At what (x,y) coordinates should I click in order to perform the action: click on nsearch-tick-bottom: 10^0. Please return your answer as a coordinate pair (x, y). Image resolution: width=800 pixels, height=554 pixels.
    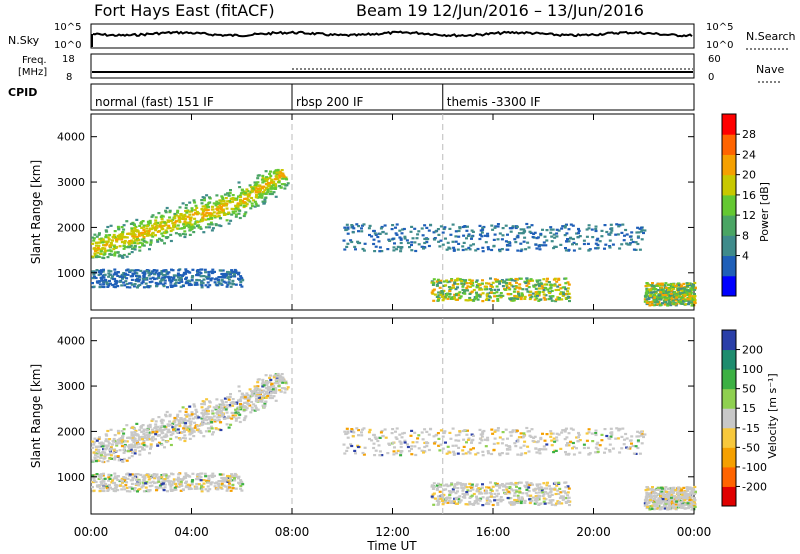
    Looking at the image, I should click on (719, 45).